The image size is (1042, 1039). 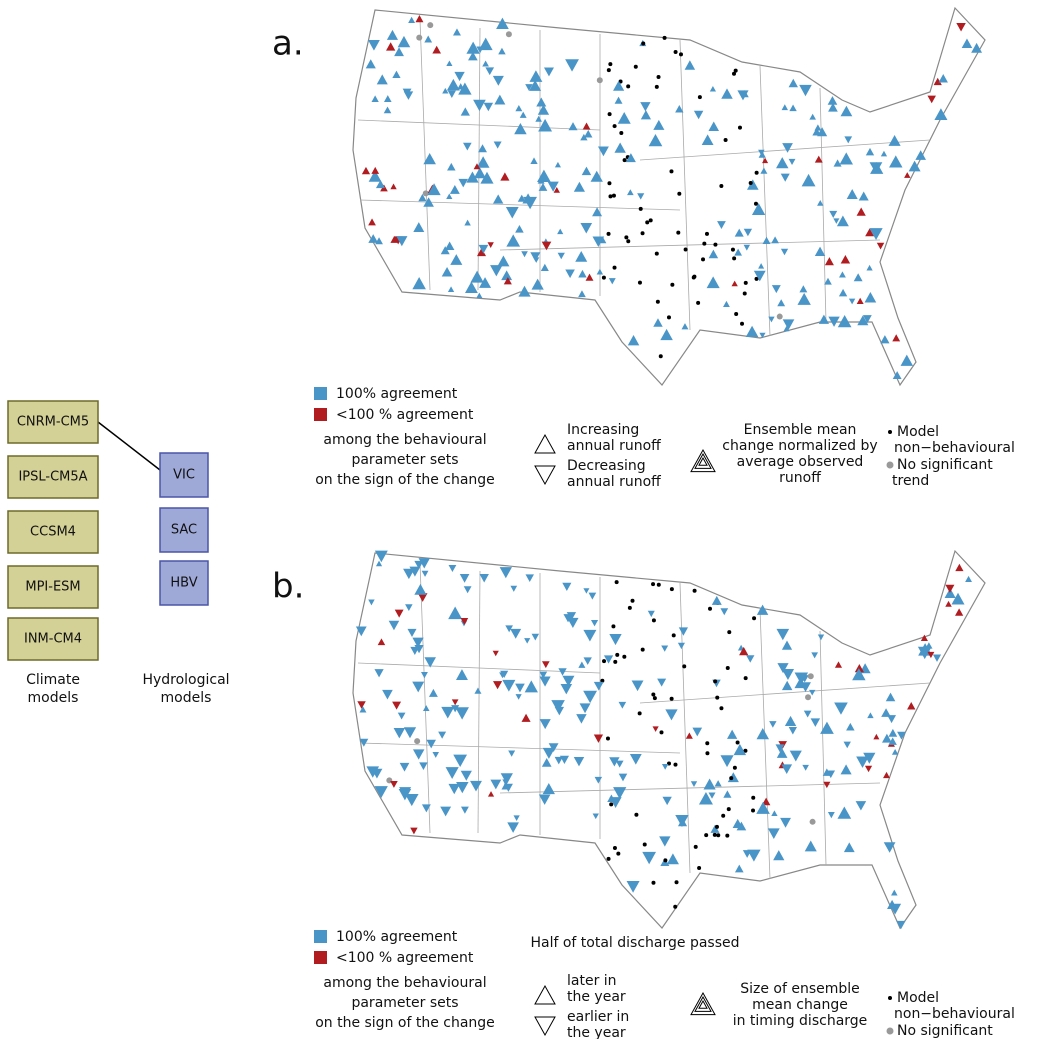 I want to click on legend-text: Model, so click(x=918, y=432).